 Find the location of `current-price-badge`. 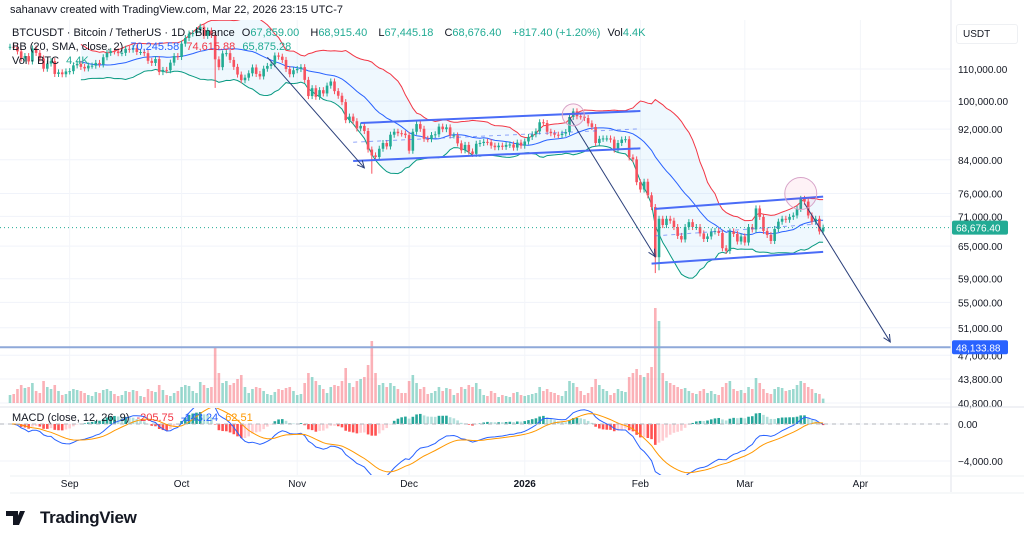

current-price-badge is located at coordinates (980, 227).